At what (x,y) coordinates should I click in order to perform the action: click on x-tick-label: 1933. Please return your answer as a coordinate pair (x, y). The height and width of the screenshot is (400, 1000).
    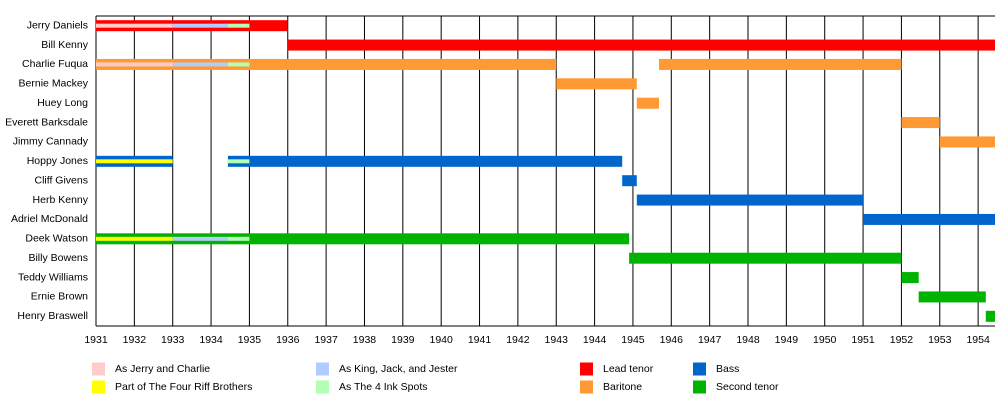
    Looking at the image, I should click on (173, 340).